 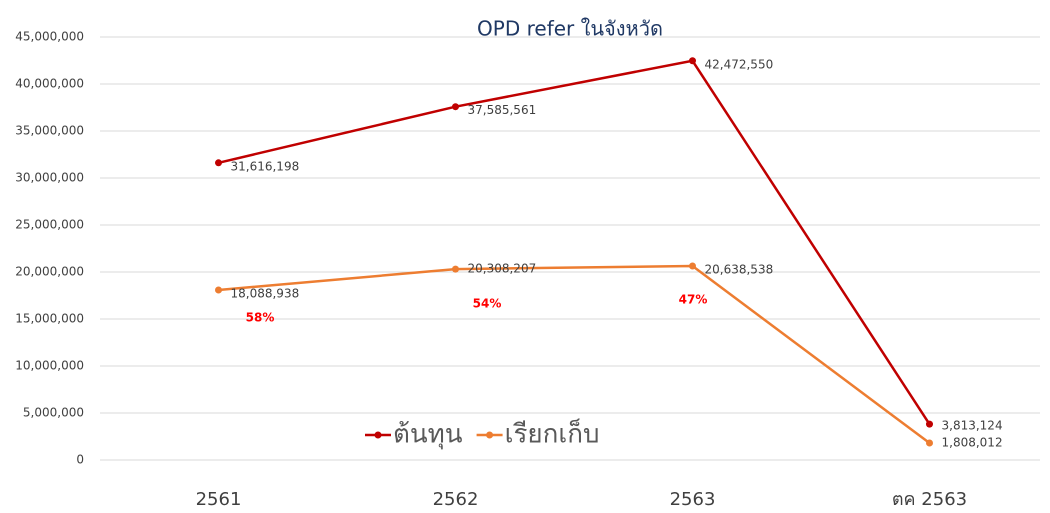 What do you see at coordinates (265, 166) in the screenshot?
I see `data-label: 31,616,198` at bounding box center [265, 166].